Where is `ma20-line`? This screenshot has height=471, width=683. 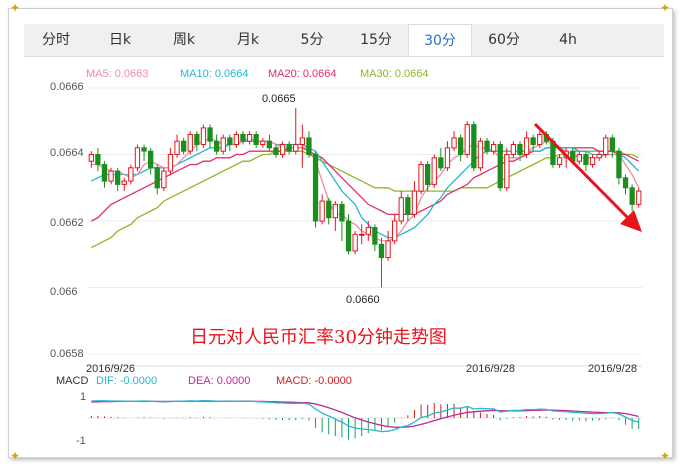 ma20-line is located at coordinates (365, 184).